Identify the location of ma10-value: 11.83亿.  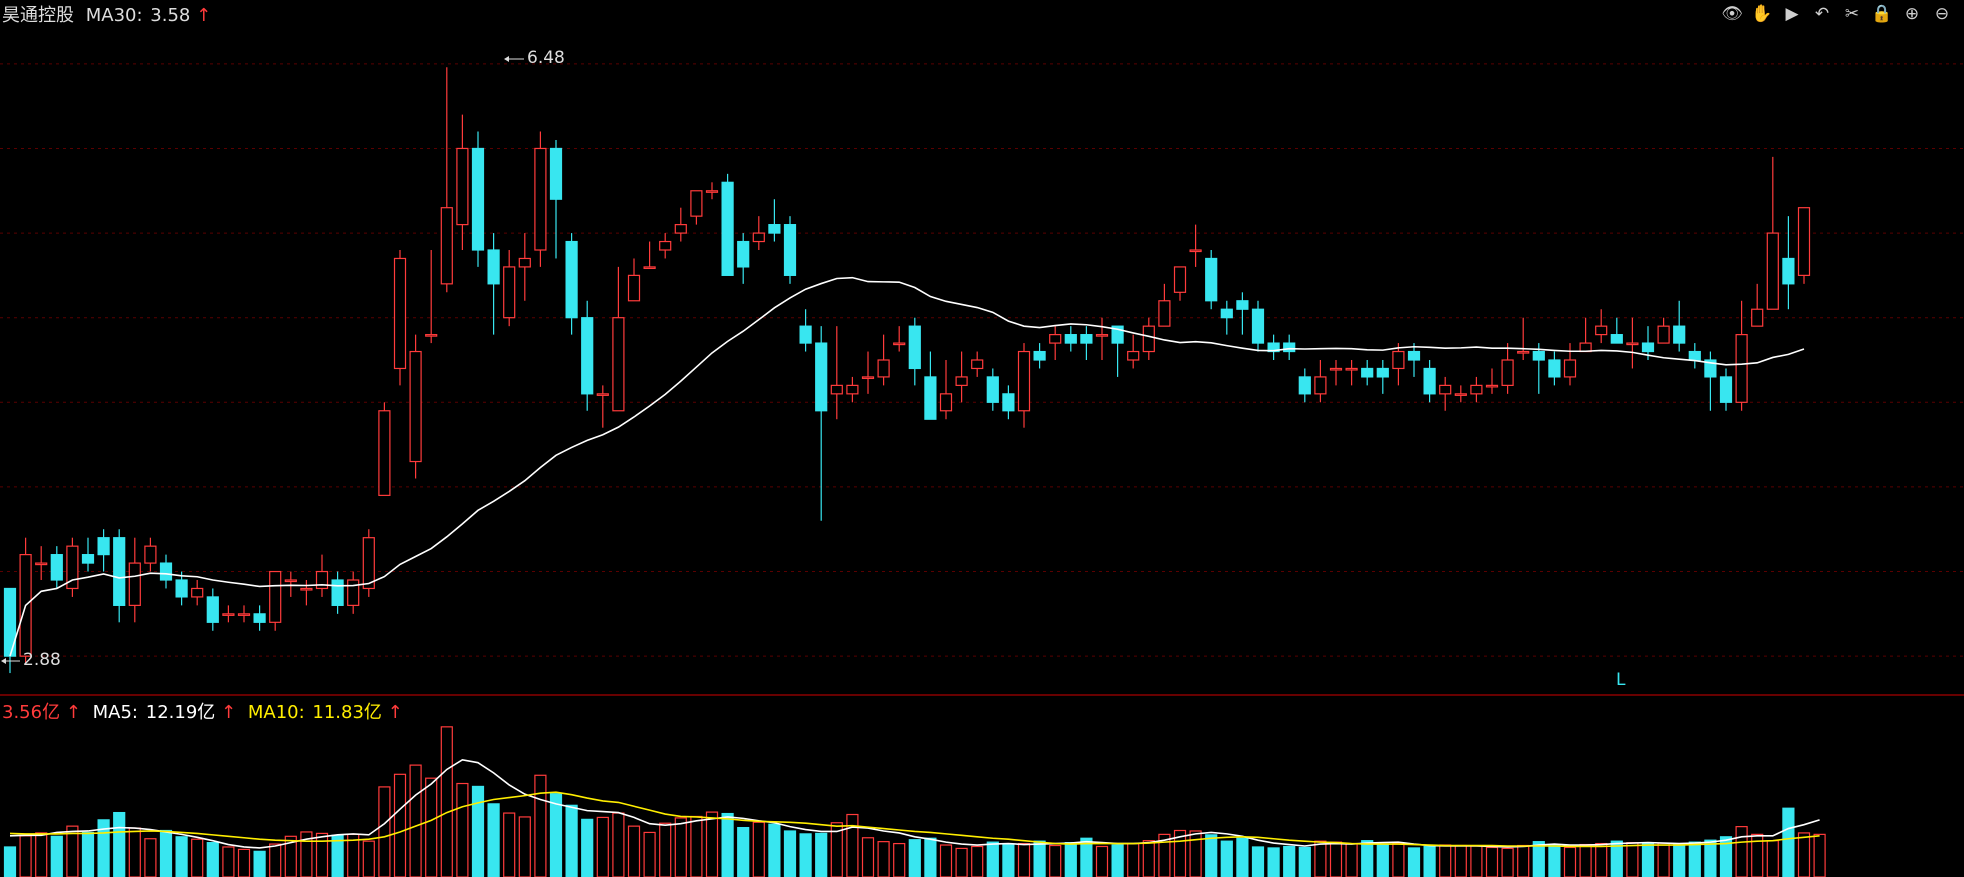
(347, 712).